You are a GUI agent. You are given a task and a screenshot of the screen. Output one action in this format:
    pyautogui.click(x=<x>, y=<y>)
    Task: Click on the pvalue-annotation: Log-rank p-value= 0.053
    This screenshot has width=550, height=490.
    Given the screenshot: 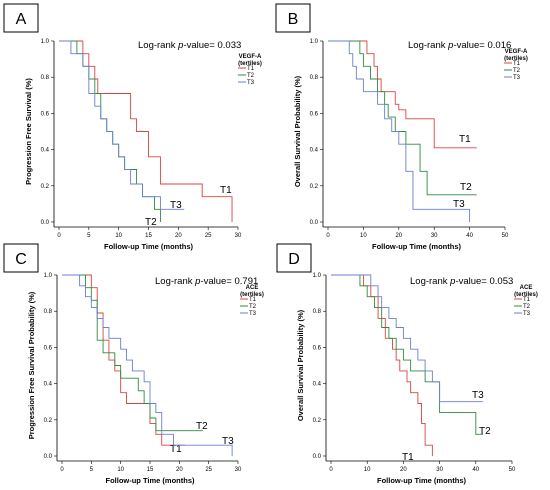 What is the action you would take?
    pyautogui.click(x=461, y=281)
    